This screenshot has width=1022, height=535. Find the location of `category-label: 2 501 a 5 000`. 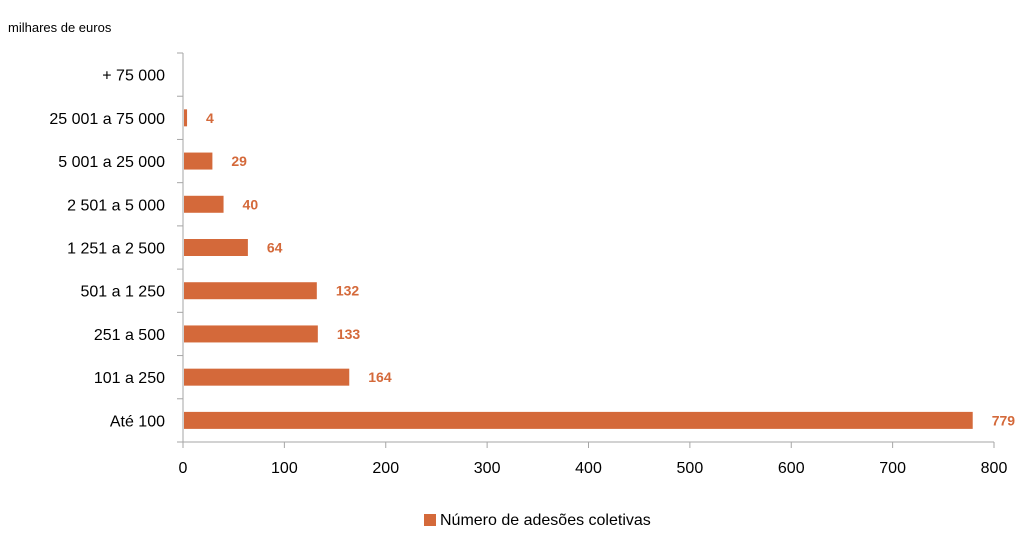

category-label: 2 501 a 5 000 is located at coordinates (116, 205).